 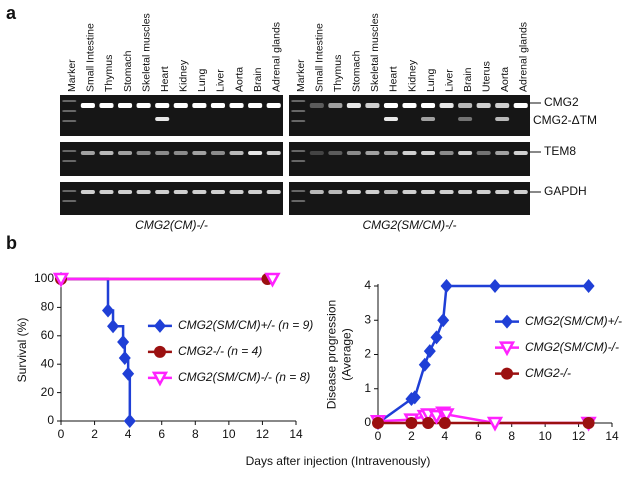 I want to click on lane-label: Marker, so click(x=72, y=75).